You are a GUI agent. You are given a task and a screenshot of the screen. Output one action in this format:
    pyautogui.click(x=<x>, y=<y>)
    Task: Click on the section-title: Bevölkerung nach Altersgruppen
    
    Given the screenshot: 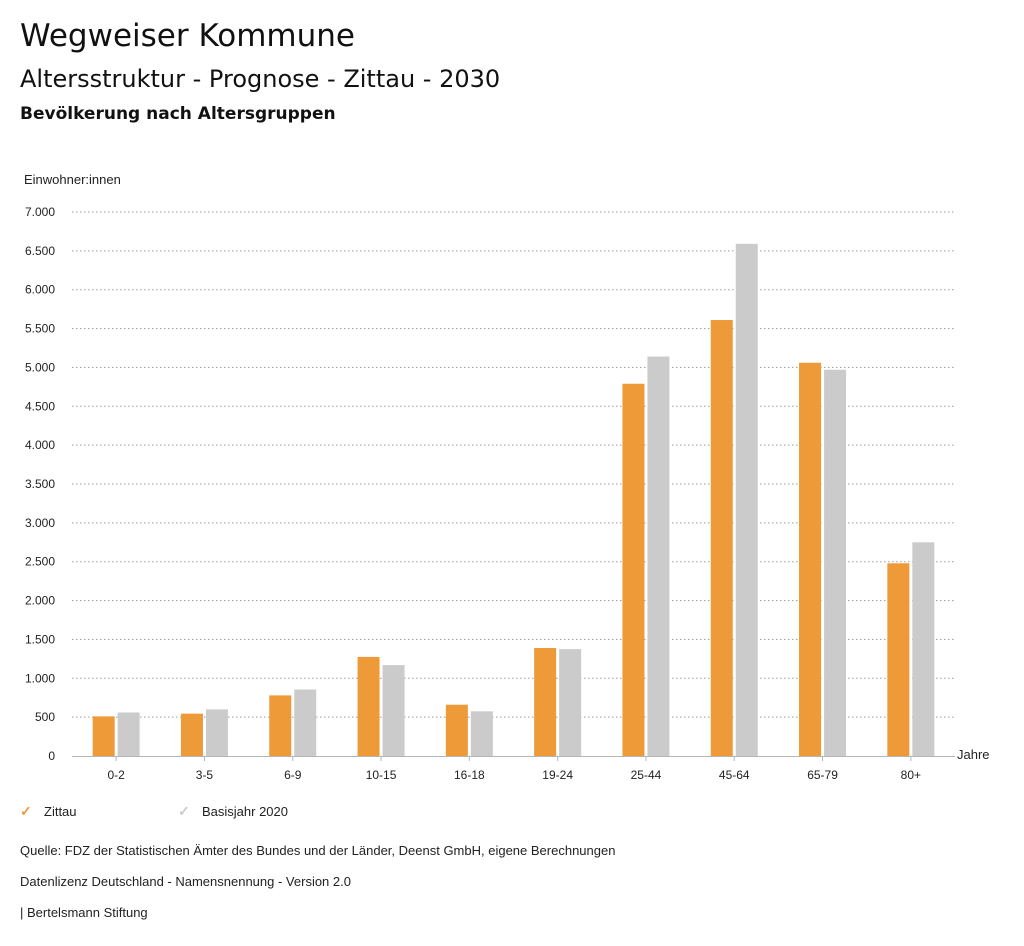 What is the action you would take?
    pyautogui.click(x=178, y=114)
    